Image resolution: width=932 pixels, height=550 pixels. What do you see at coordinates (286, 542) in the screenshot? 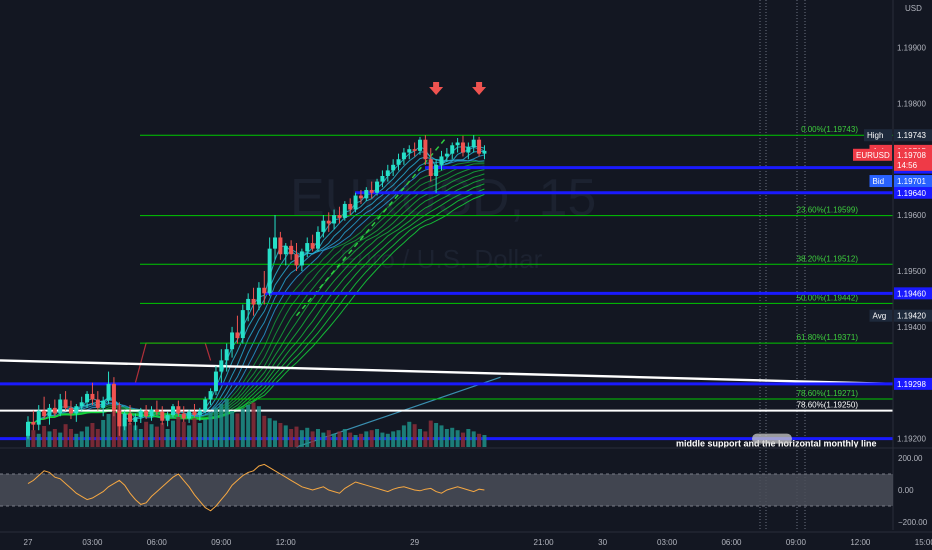
I see `time-tick-label: 12:00` at bounding box center [286, 542].